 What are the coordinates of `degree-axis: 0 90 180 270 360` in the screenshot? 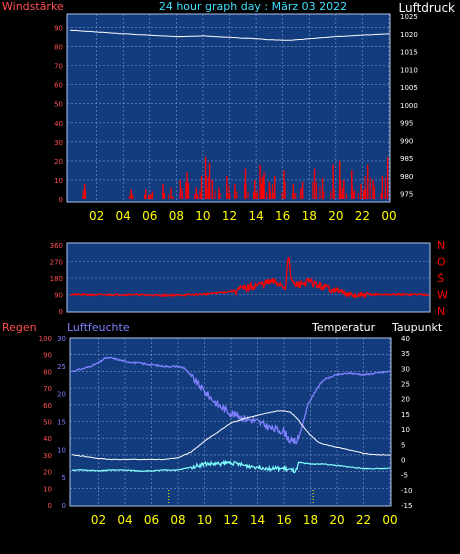 It's located at (56, 279).